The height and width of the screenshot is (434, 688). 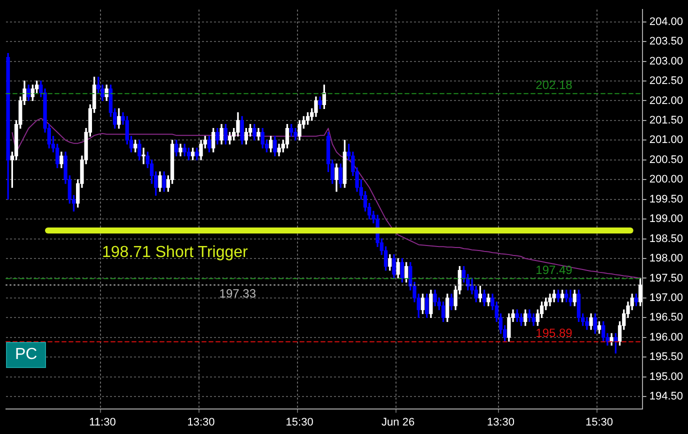 I want to click on y-tick-label: 202.00, so click(x=666, y=100).